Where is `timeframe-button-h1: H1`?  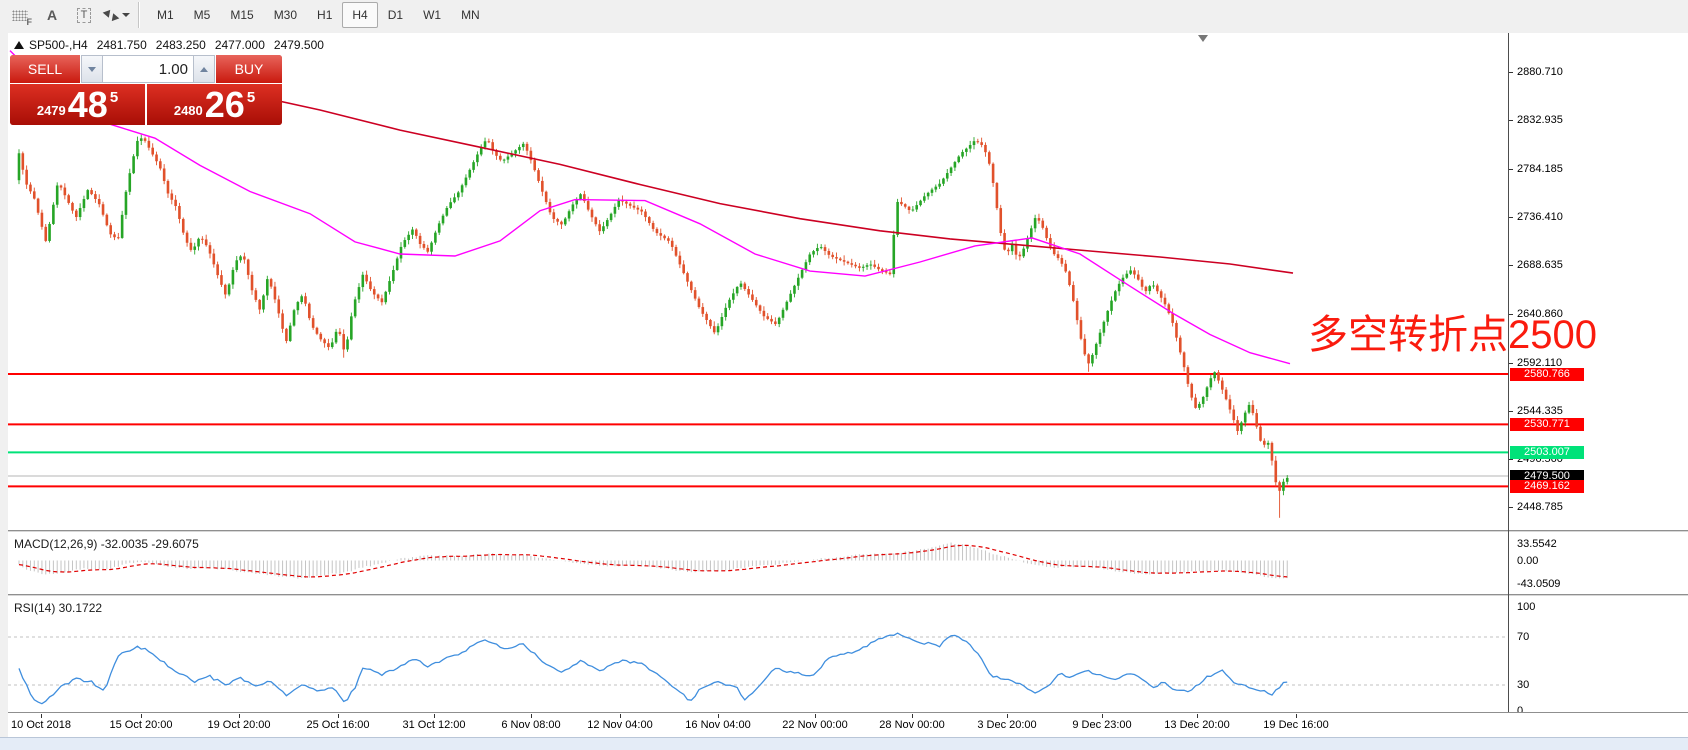
timeframe-button-h1: H1 is located at coordinates (325, 15).